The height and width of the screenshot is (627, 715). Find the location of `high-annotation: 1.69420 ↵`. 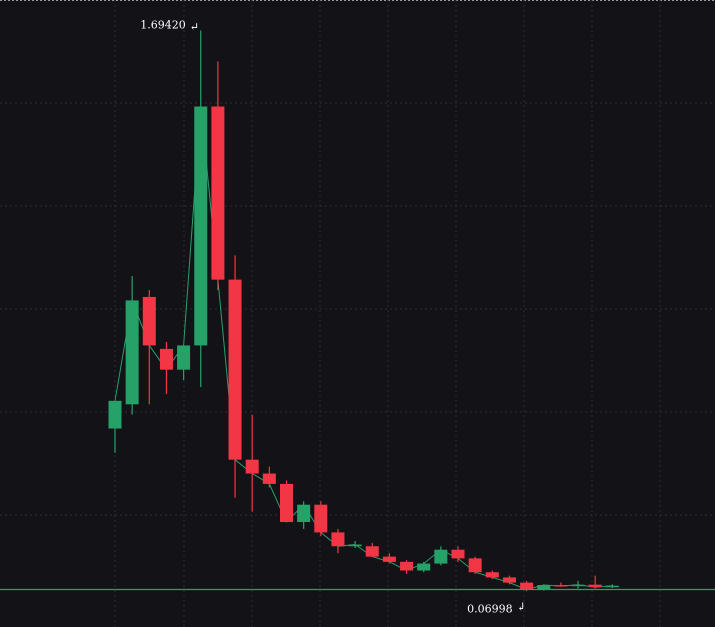

high-annotation: 1.69420 ↵ is located at coordinates (169, 25).